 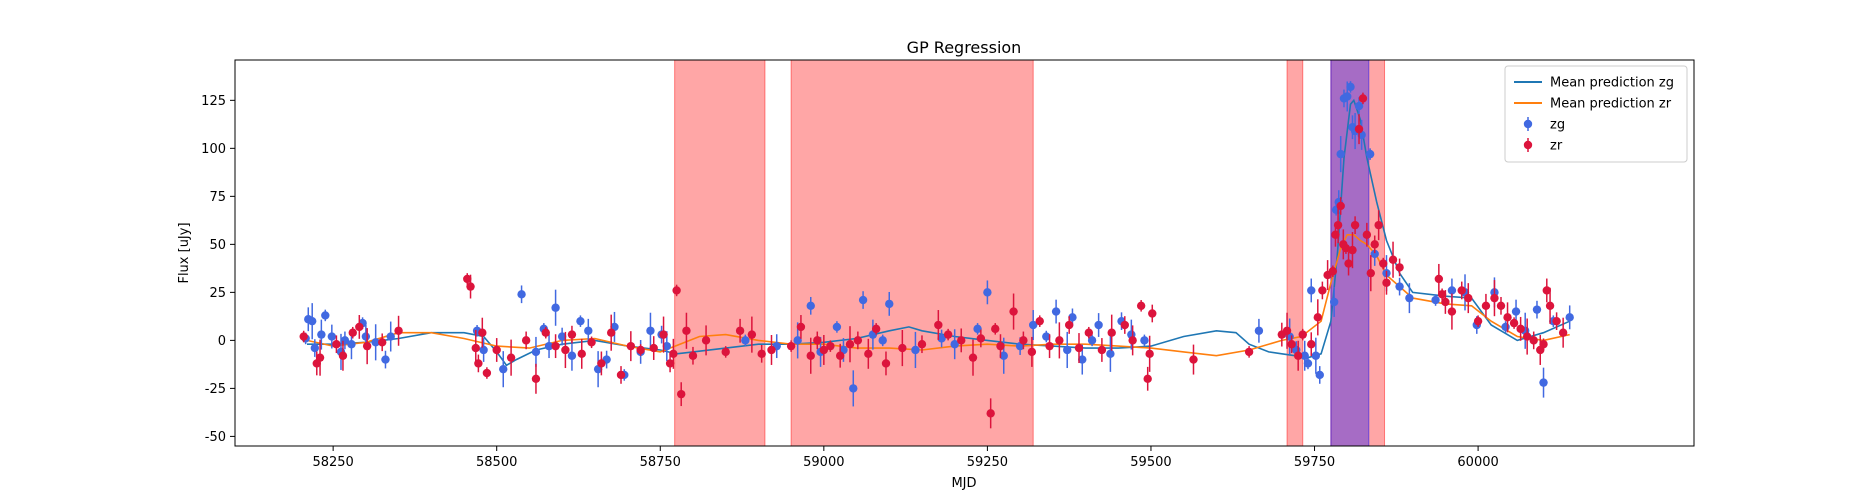 What do you see at coordinates (213, 149) in the screenshot?
I see `y-tick-label: 100` at bounding box center [213, 149].